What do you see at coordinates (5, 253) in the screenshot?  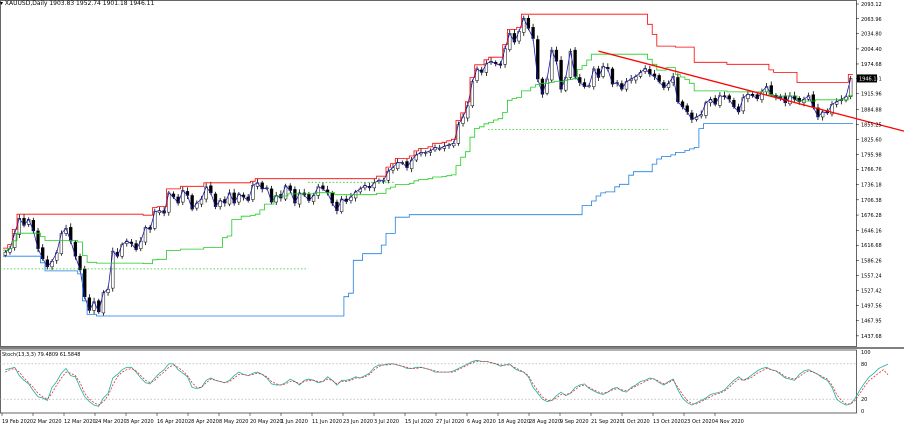 I see `candle-body` at bounding box center [5, 253].